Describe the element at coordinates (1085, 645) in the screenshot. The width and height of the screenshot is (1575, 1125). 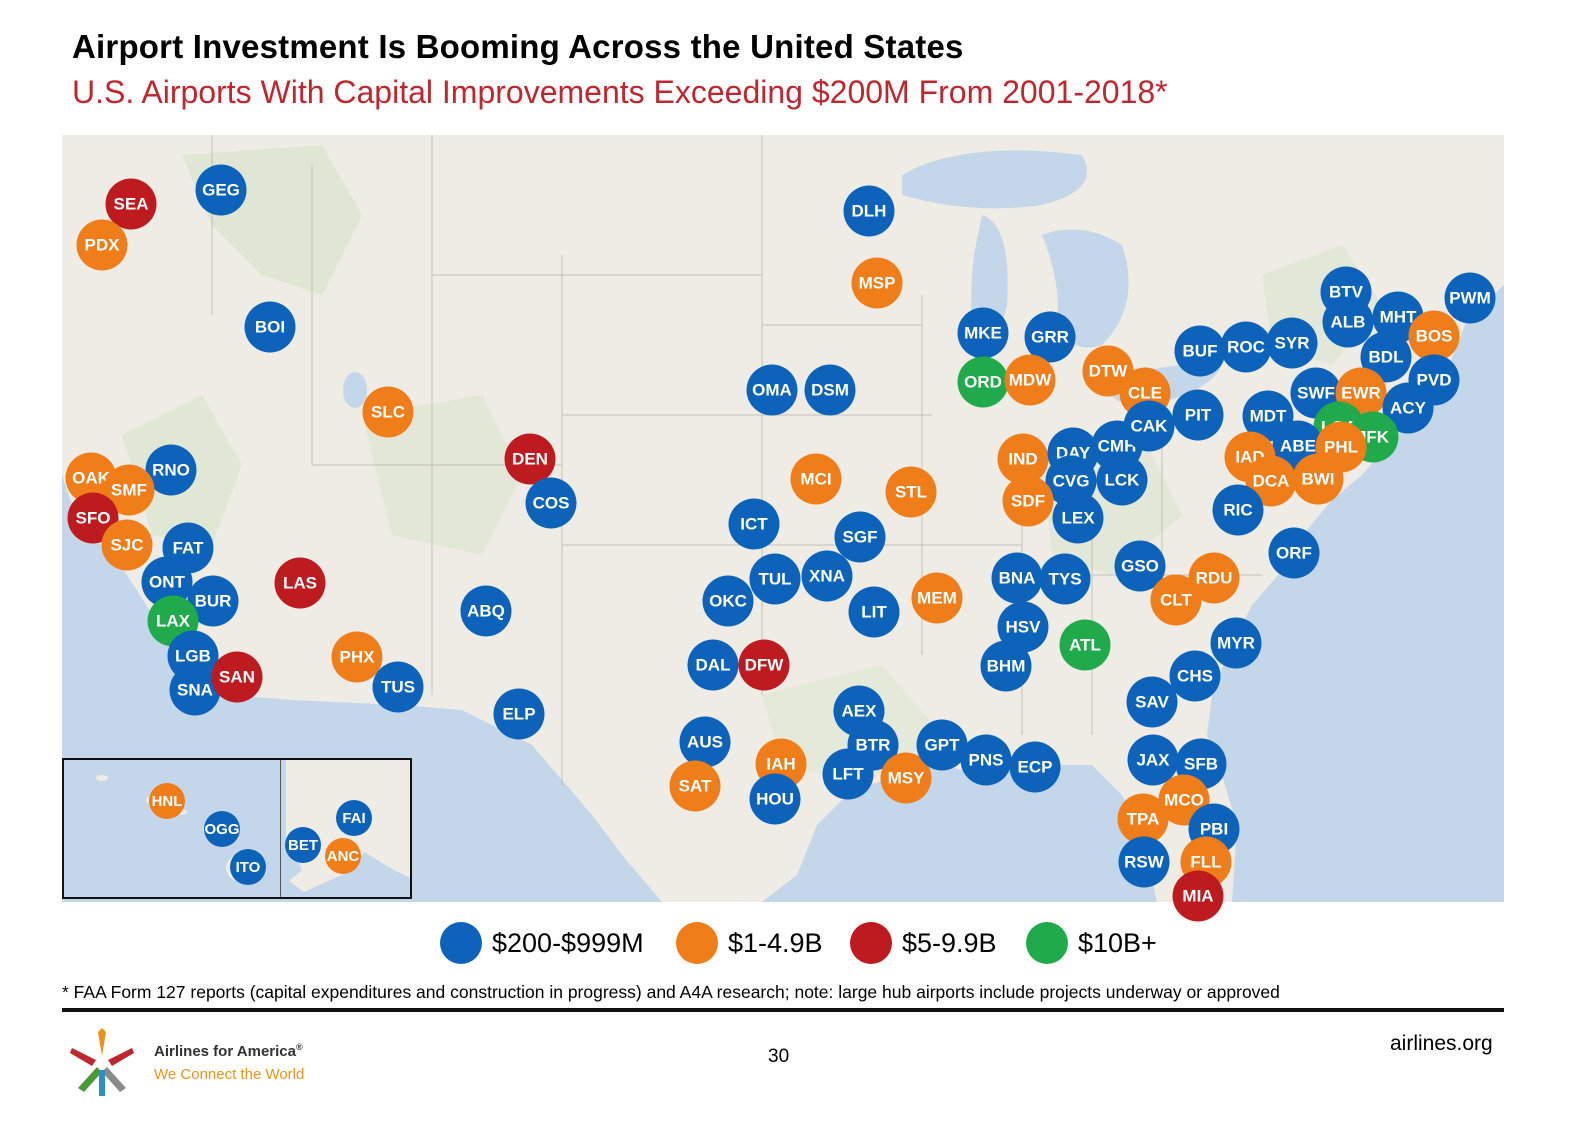
I see `airport-marker-atl: ATL` at that location.